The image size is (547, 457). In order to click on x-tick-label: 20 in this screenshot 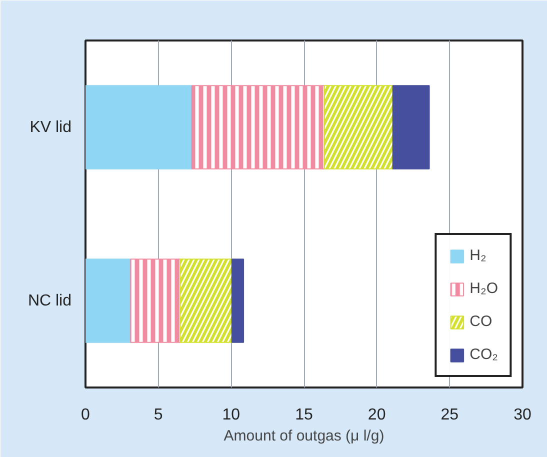, I will do `click(377, 415)`.